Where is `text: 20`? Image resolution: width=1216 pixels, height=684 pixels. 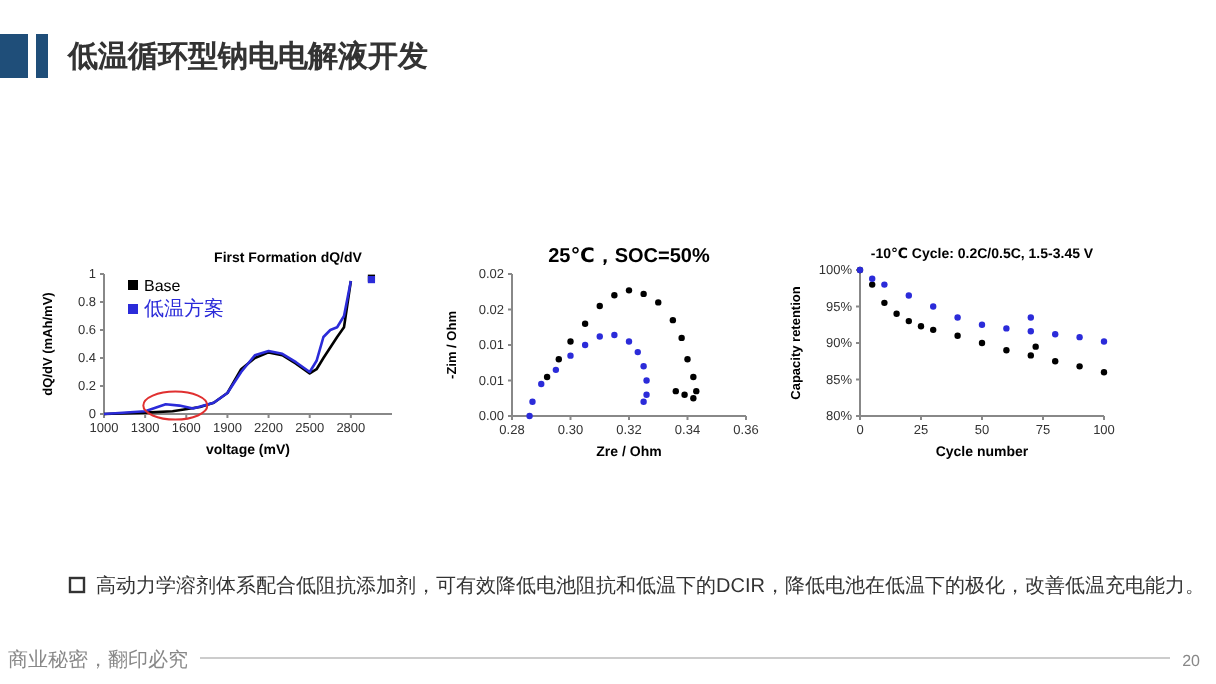
text: 20 is located at coordinates (1192, 661).